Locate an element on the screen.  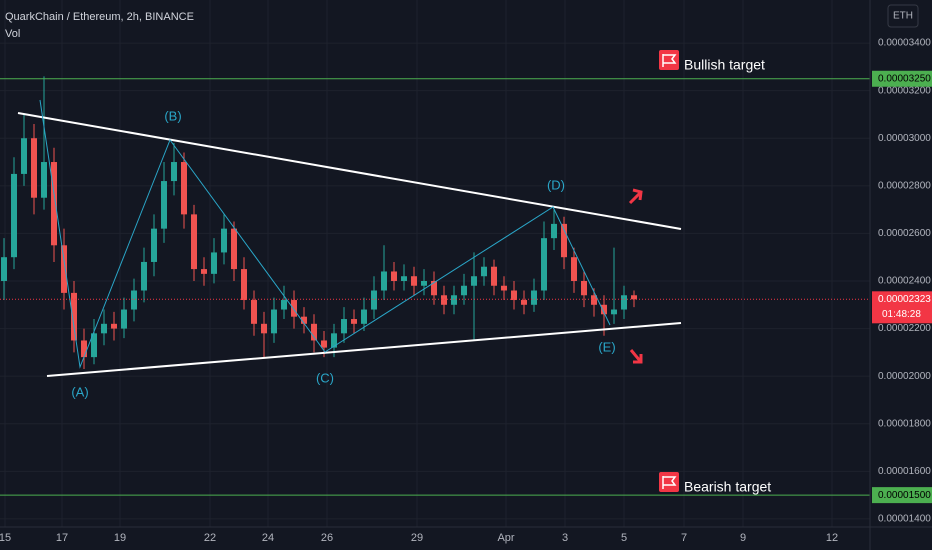
countdown-label: 01:48:28 is located at coordinates (901, 314).